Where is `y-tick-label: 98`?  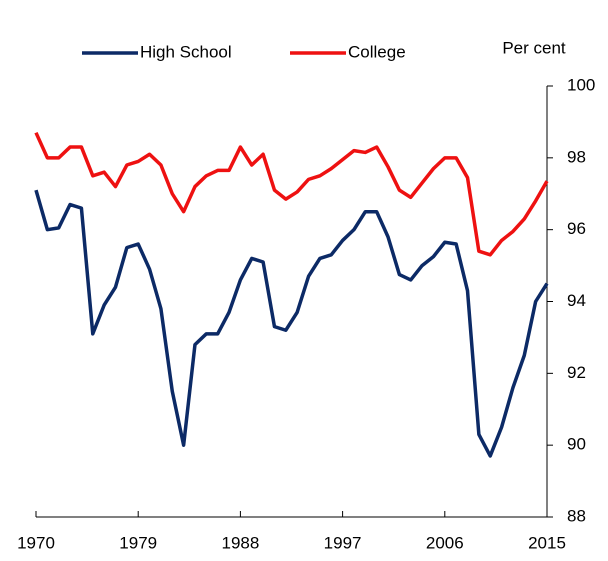 y-tick-label: 98 is located at coordinates (576, 156).